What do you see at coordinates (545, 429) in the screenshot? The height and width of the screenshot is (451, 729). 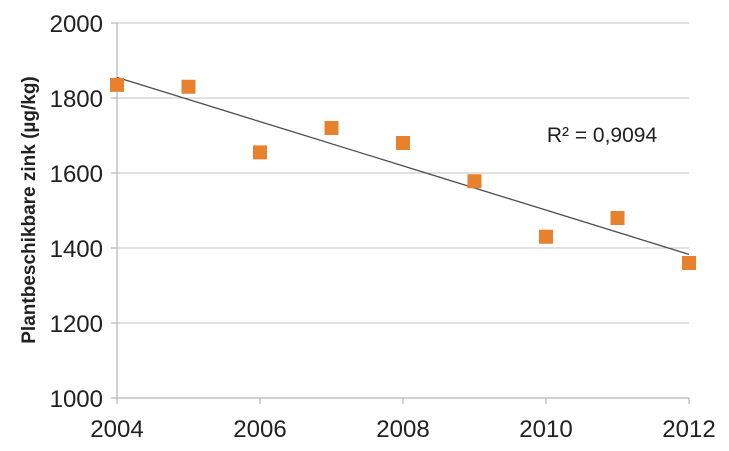 I see `x-tick-label-2010: 2010` at bounding box center [545, 429].